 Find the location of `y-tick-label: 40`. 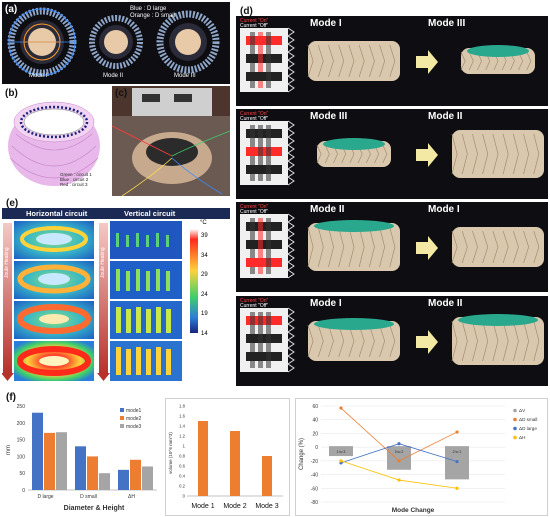

y-tick-label: 40 is located at coordinates (315, 421).